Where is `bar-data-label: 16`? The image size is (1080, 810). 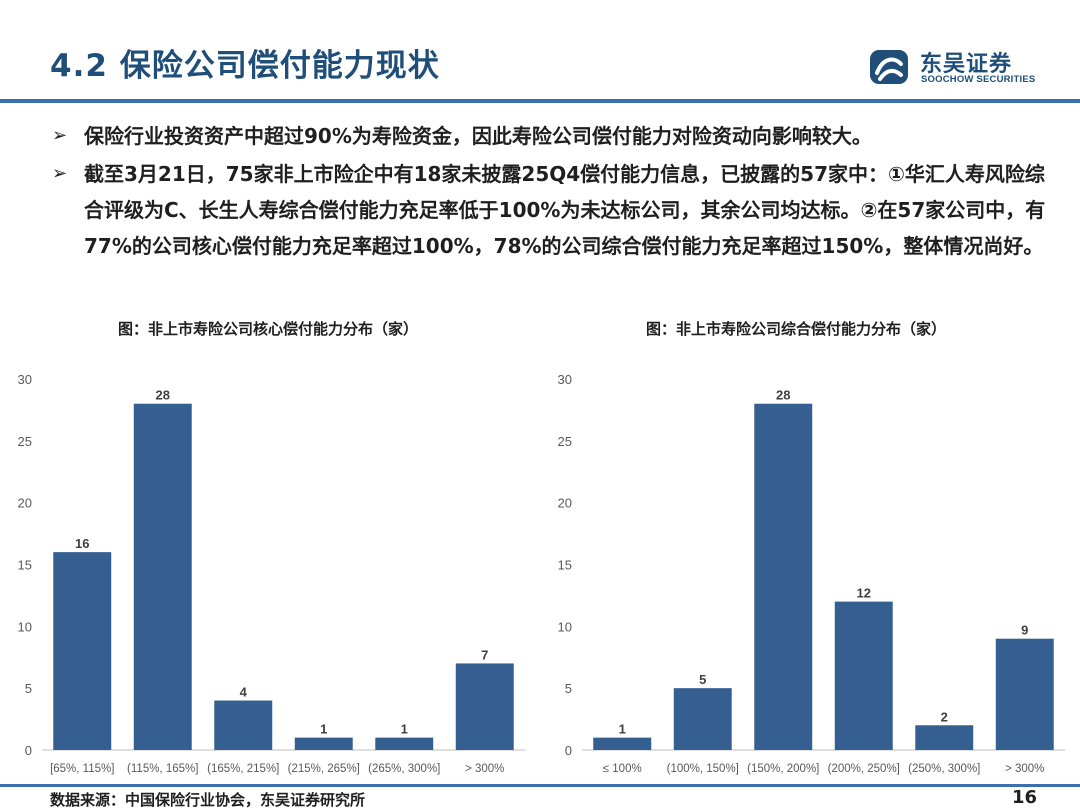 bar-data-label: 16 is located at coordinates (82, 543).